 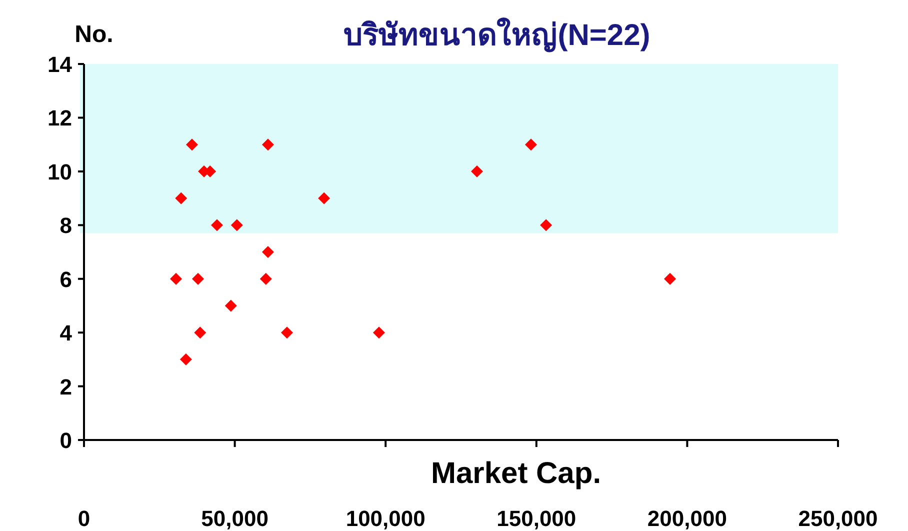 I want to click on x-tick-label: 50,000, so click(x=234, y=518).